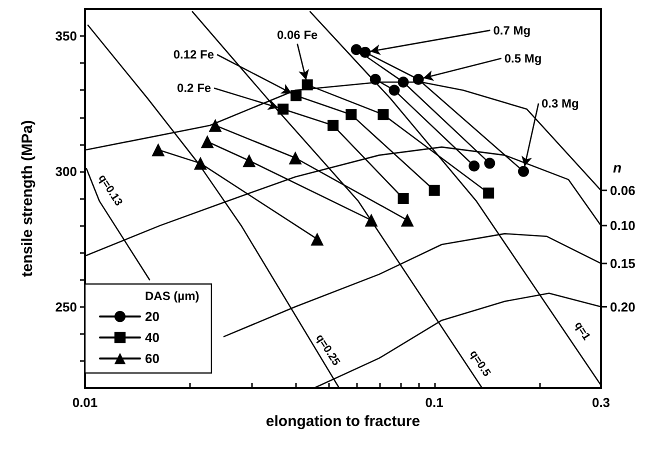 The height and width of the screenshot is (451, 661). I want to click on y-axis-title: tensile strength (MPa), so click(27, 198).